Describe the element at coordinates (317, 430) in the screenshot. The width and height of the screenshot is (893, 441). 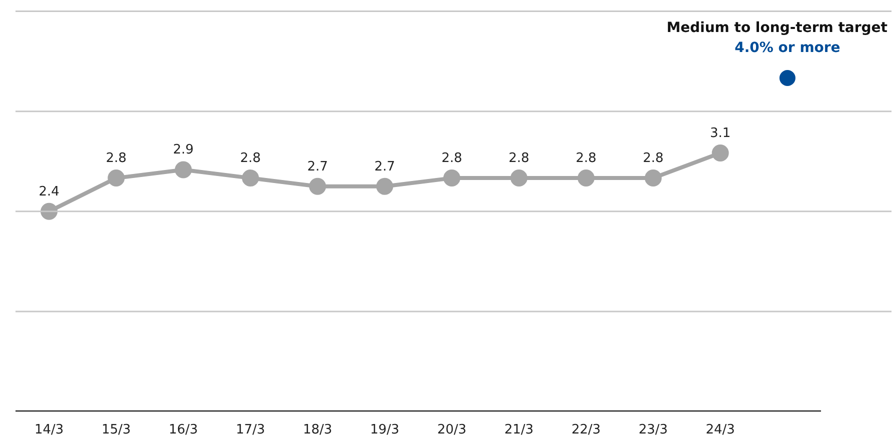
I see `x-tick-label: 18/3` at that location.